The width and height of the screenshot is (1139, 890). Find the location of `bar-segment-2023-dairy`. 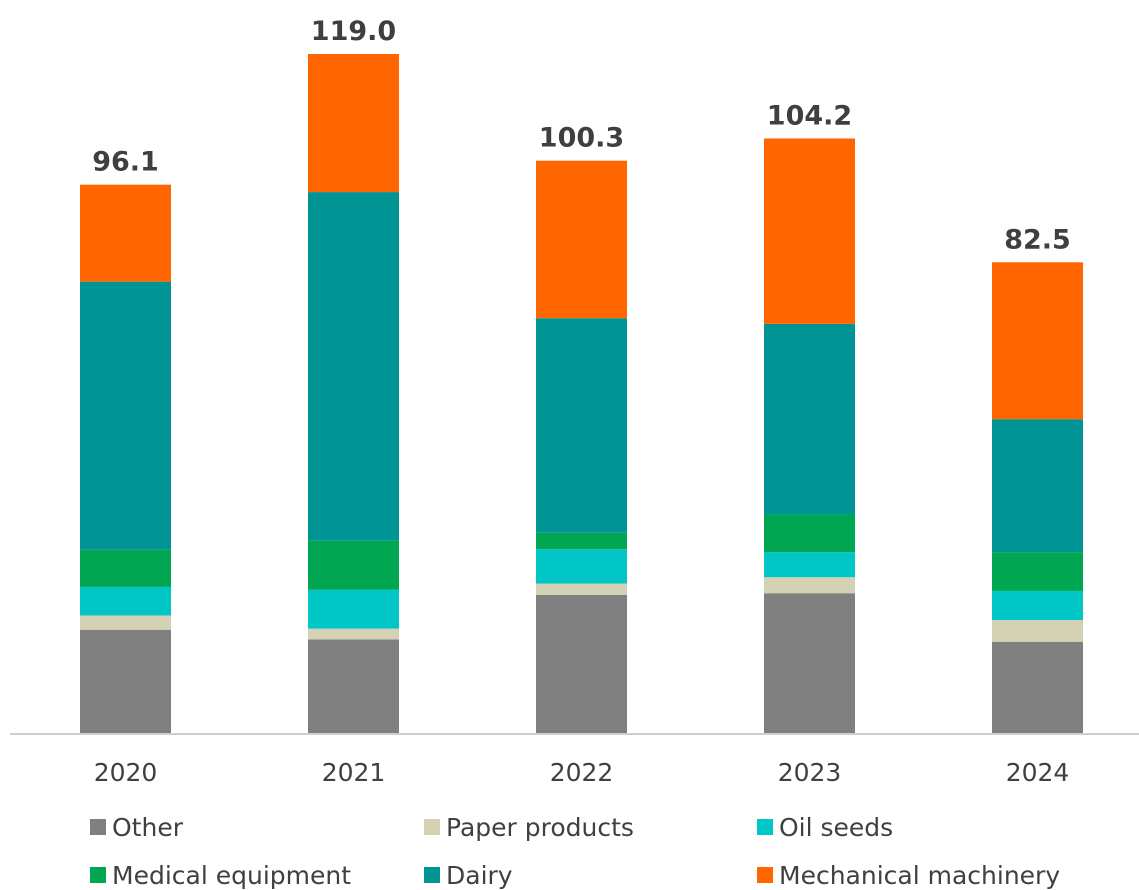

bar-segment-2023-dairy is located at coordinates (809, 419).